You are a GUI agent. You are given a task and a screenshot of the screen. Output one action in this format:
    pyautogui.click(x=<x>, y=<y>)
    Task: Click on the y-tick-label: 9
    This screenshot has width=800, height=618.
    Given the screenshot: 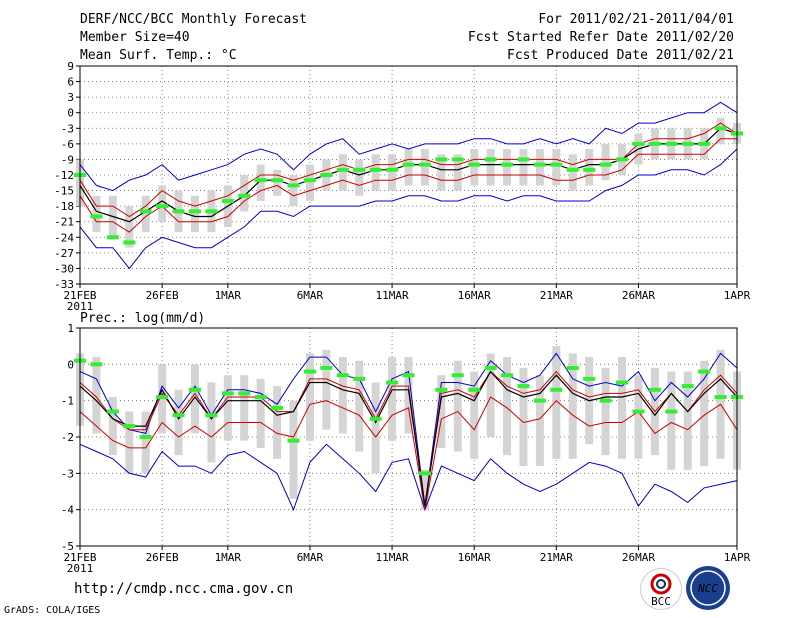 What is the action you would take?
    pyautogui.click(x=70, y=66)
    